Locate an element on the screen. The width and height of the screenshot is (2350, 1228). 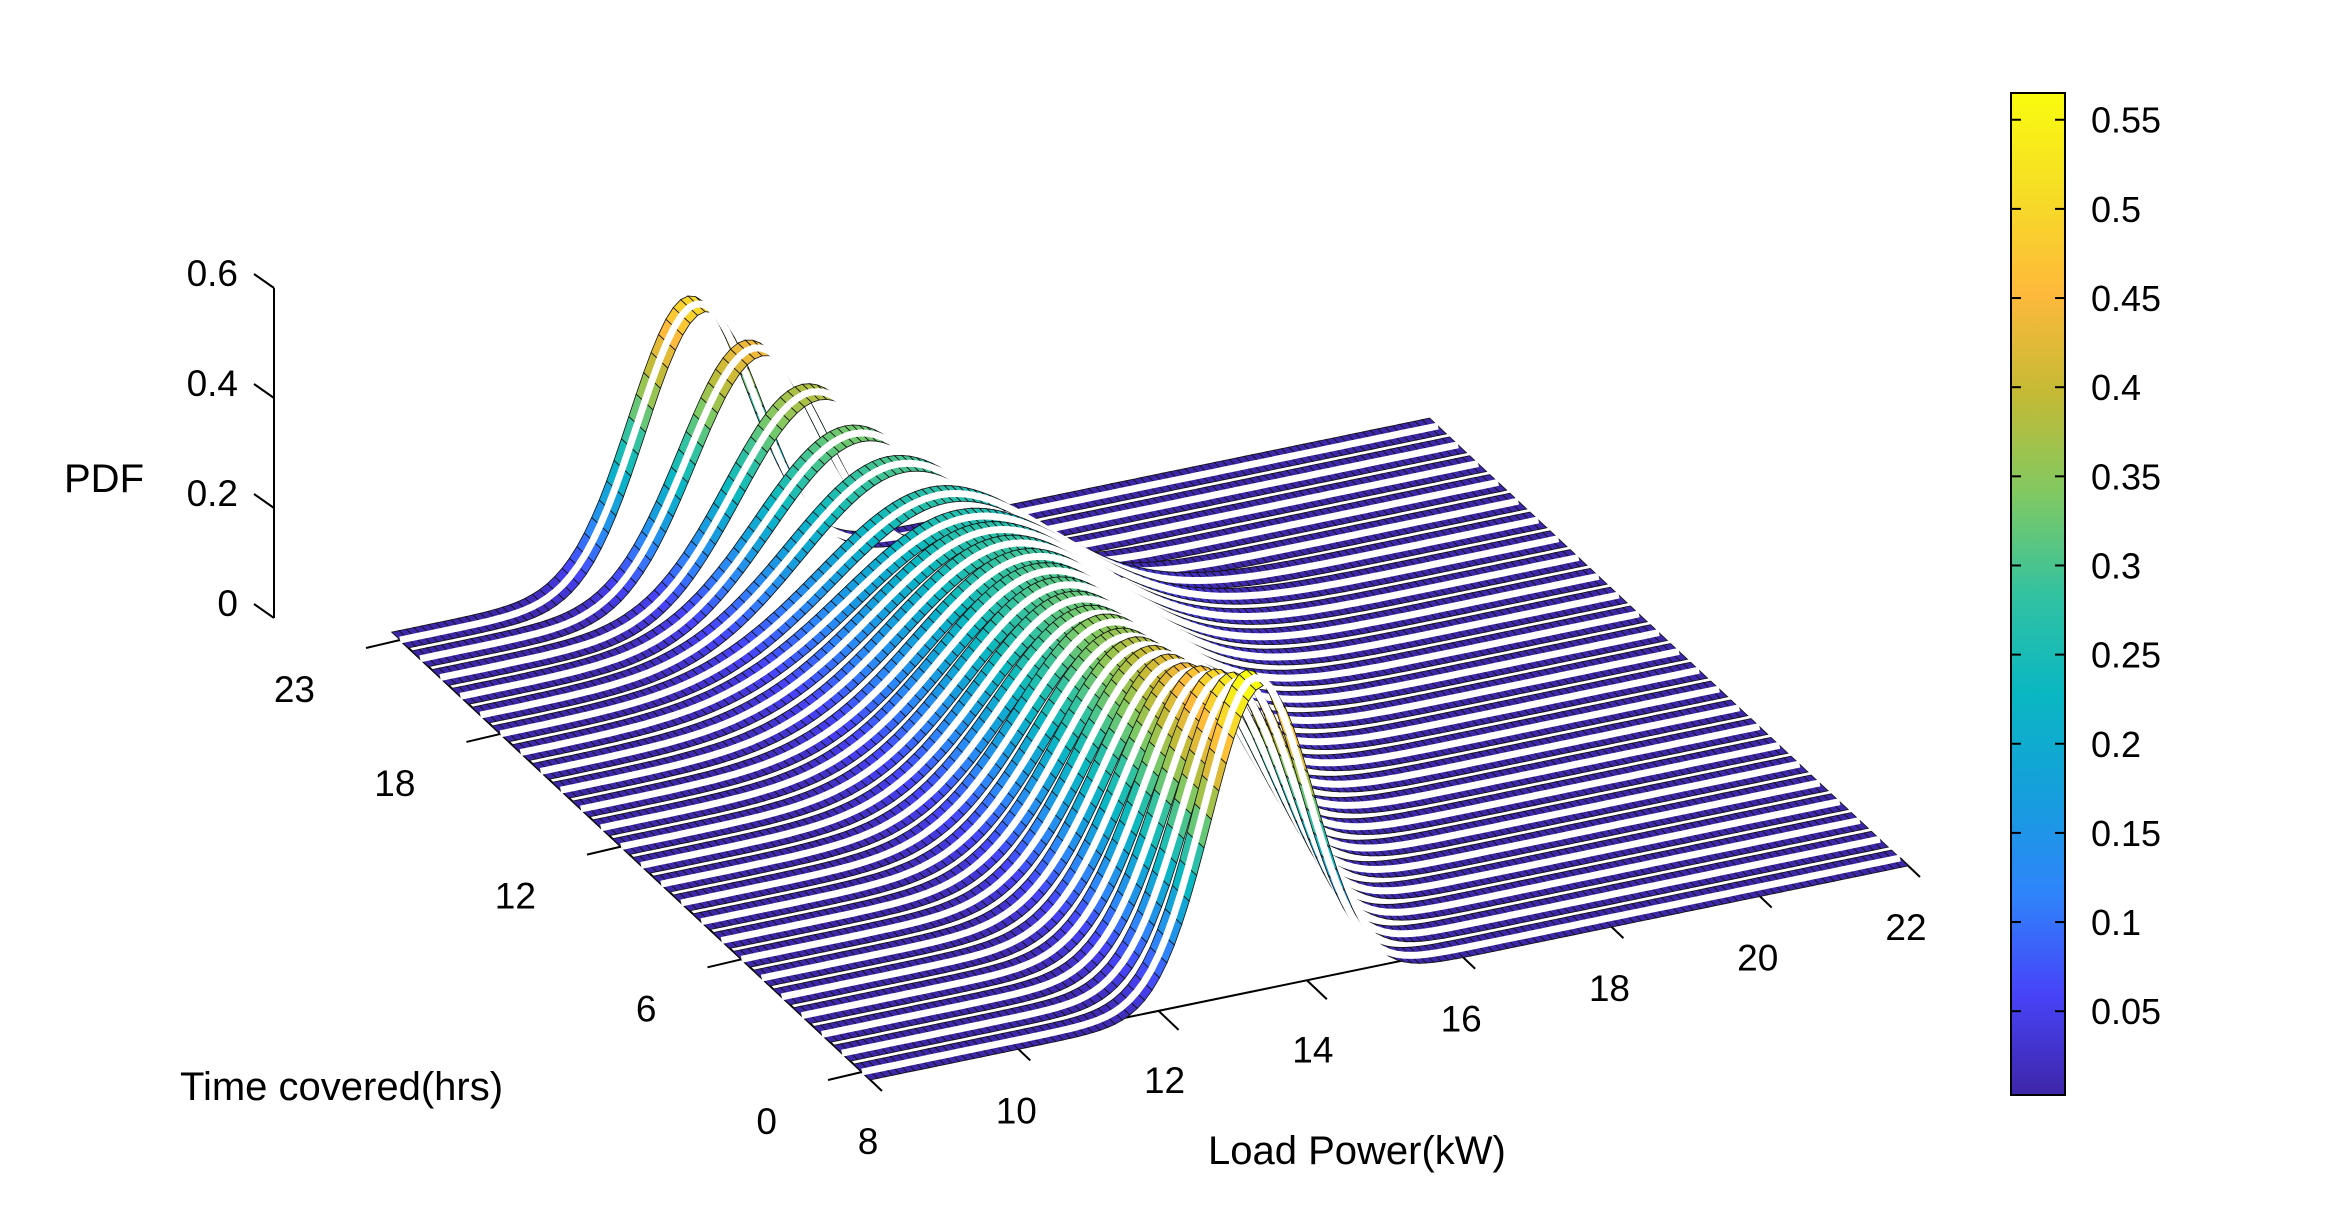
y-tick-label: 23 is located at coordinates (294, 689).